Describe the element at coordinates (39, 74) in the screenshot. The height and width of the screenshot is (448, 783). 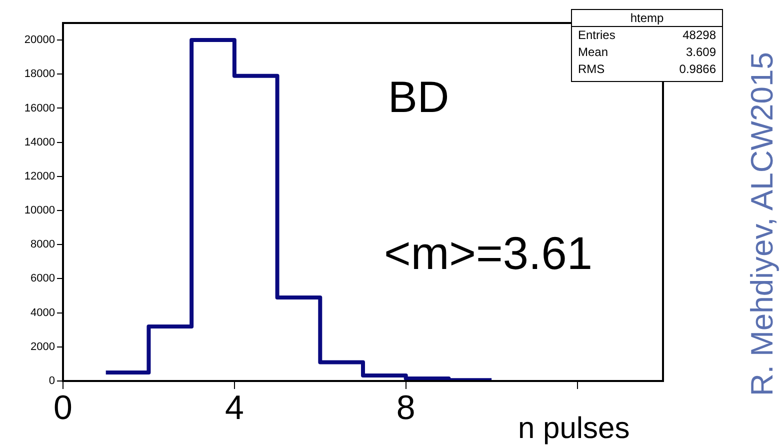
I see `y-tick-label: 18000` at that location.